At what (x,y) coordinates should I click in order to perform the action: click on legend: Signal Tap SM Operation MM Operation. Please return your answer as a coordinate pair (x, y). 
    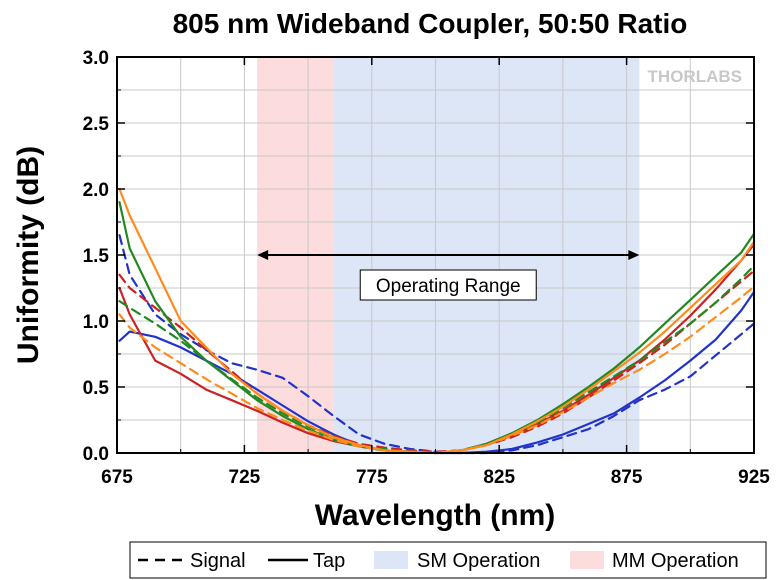
    Looking at the image, I should click on (448, 560).